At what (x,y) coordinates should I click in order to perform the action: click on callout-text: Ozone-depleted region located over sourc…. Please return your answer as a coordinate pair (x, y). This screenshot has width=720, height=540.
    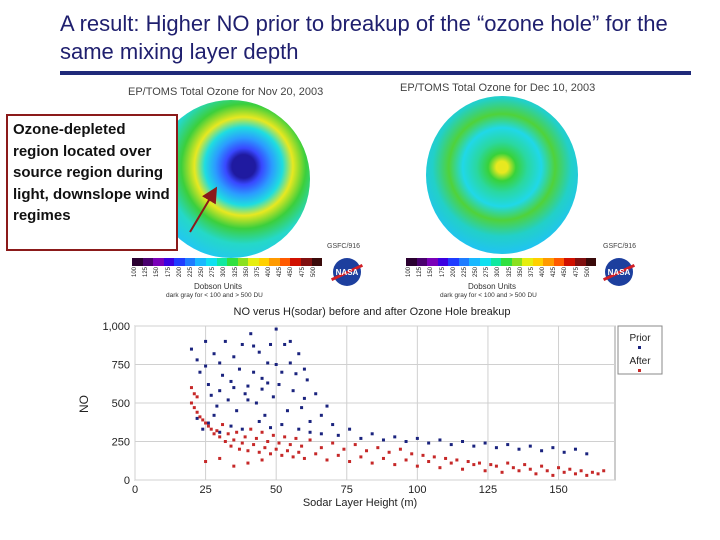
    Looking at the image, I should click on (91, 172).